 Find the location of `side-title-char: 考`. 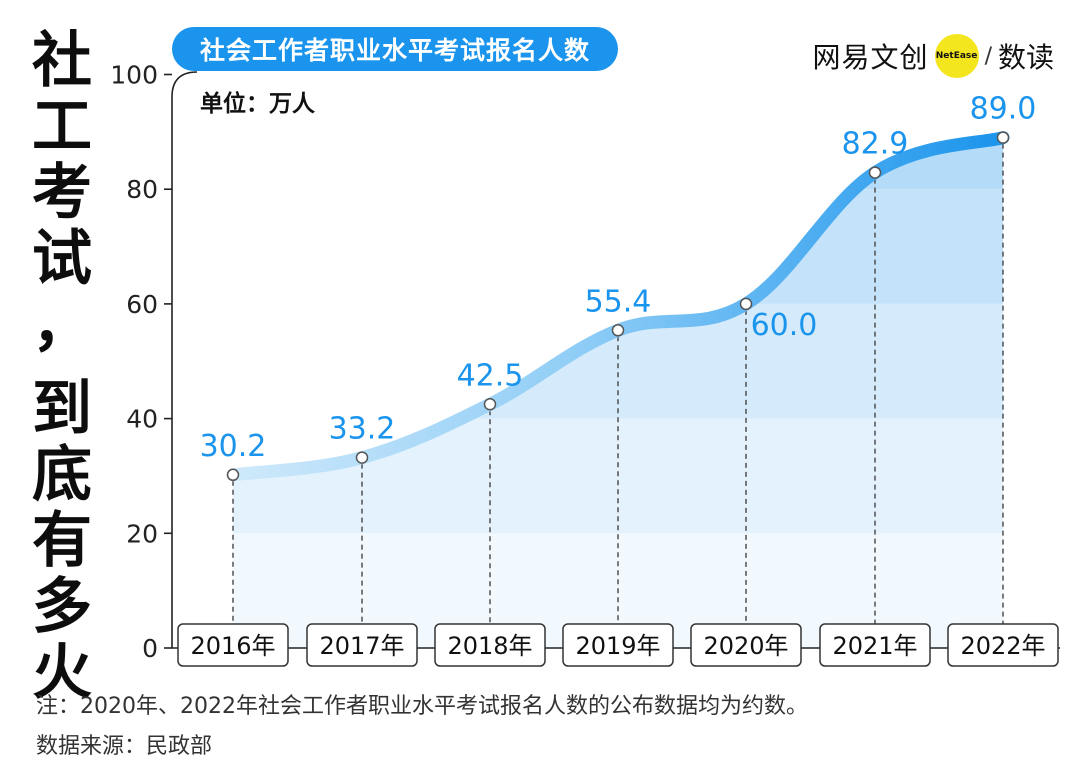

side-title-char: 考 is located at coordinates (62, 193).